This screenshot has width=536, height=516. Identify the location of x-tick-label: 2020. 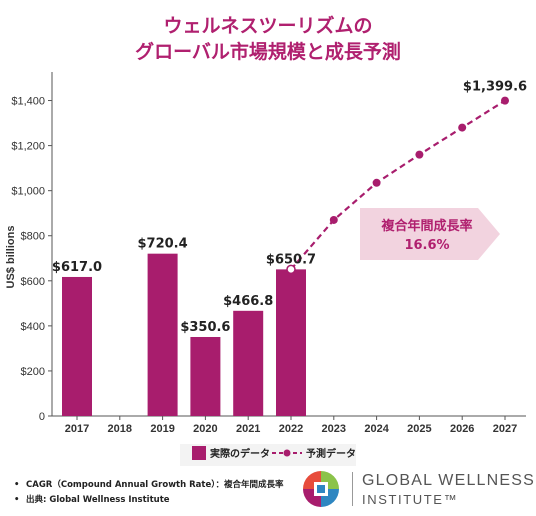
(205, 429).